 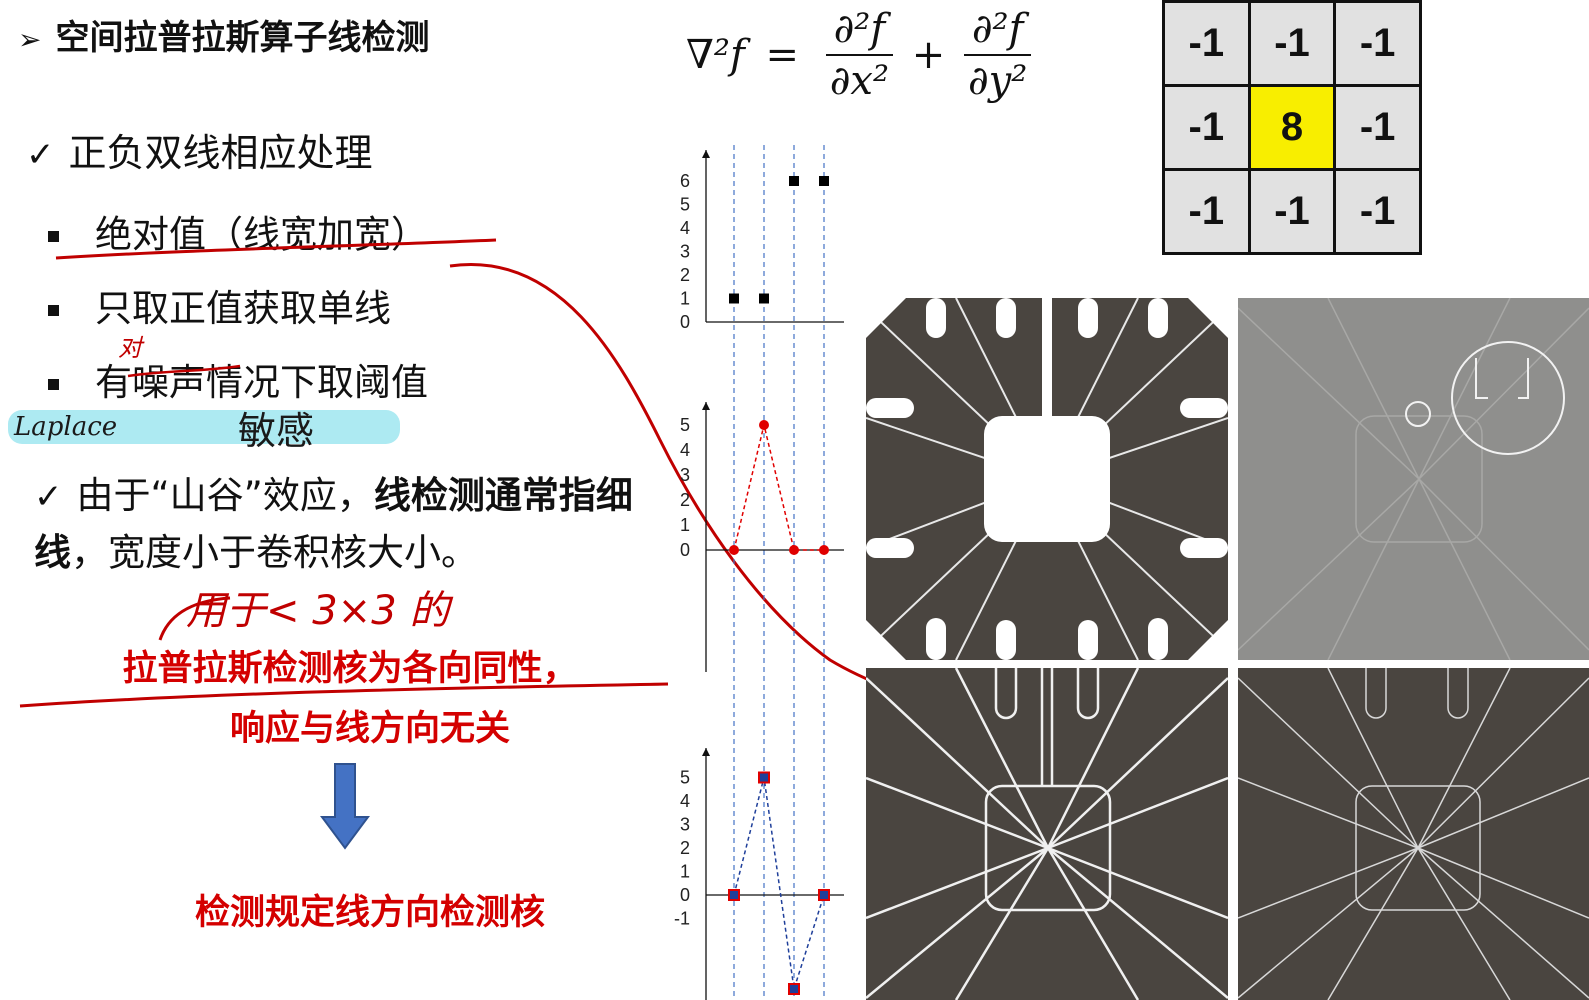 I want to click on fraction-y-denominator: ∂y², so click(x=997, y=81).